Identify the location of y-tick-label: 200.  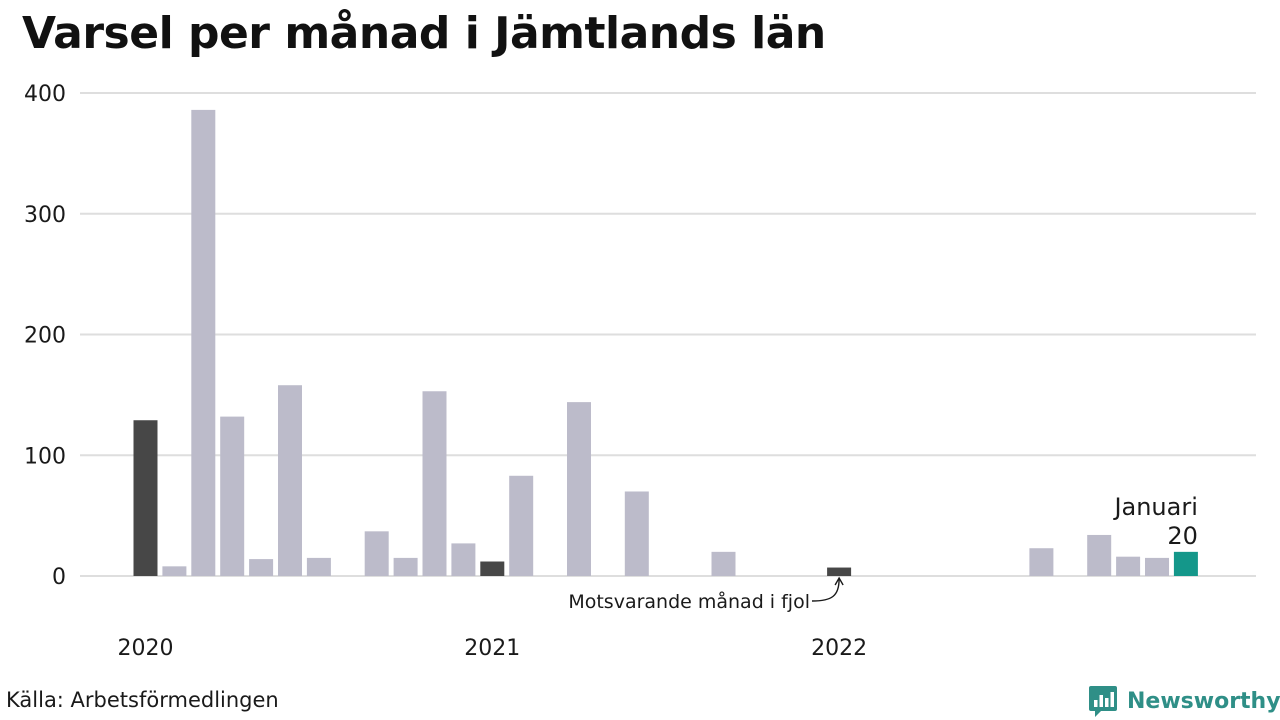
(45, 336).